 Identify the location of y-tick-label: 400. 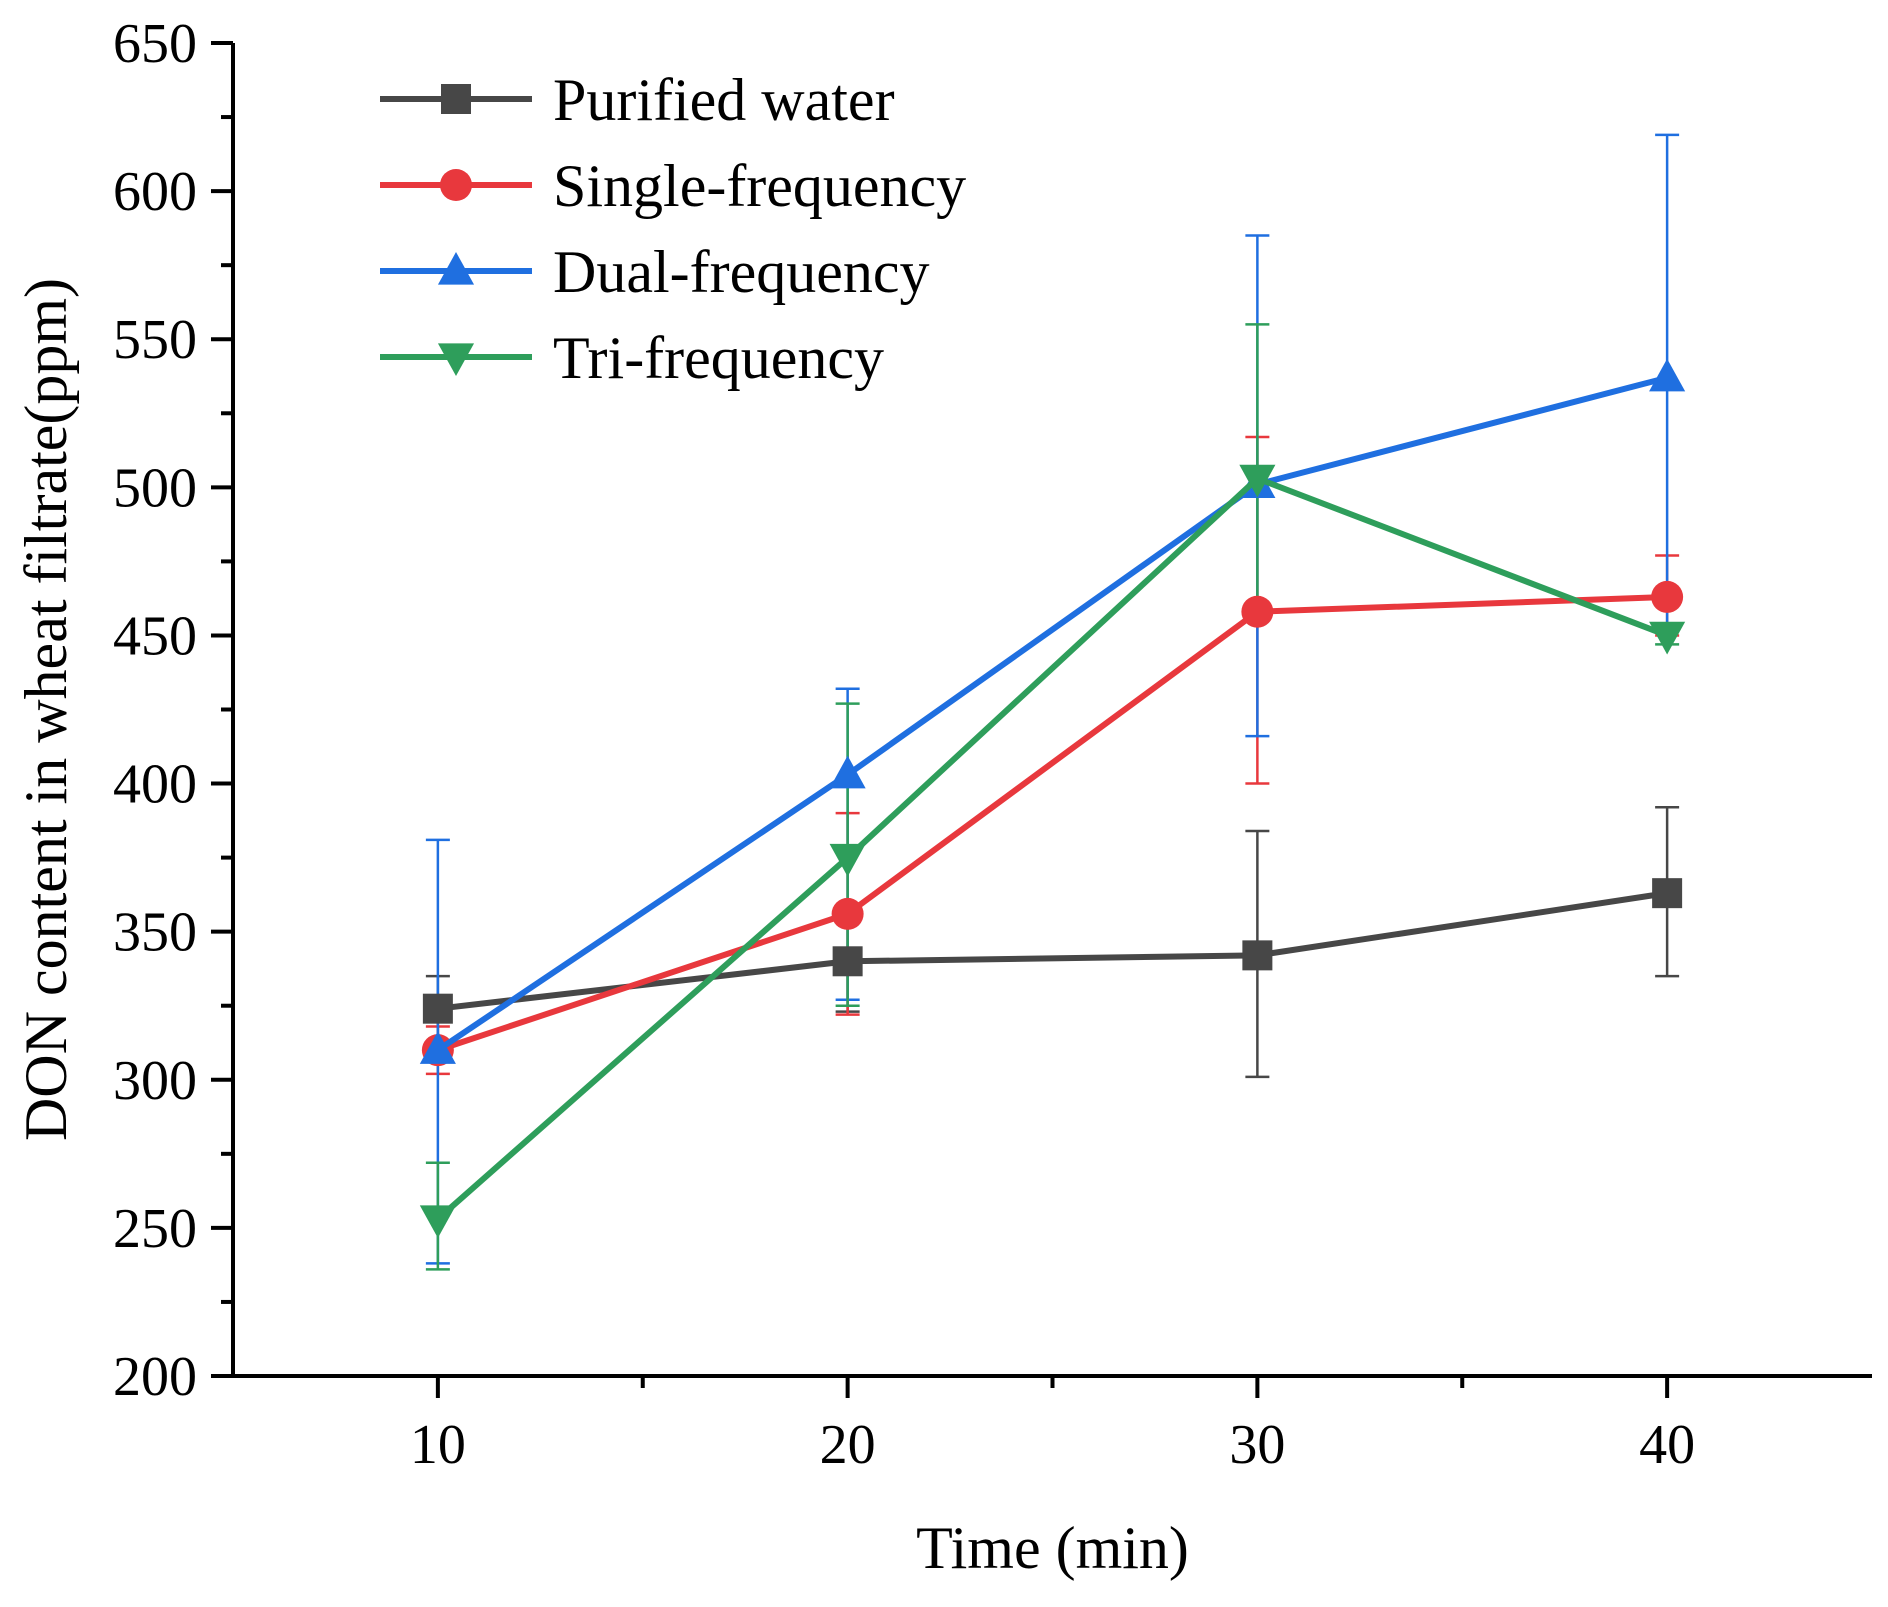
(155, 785).